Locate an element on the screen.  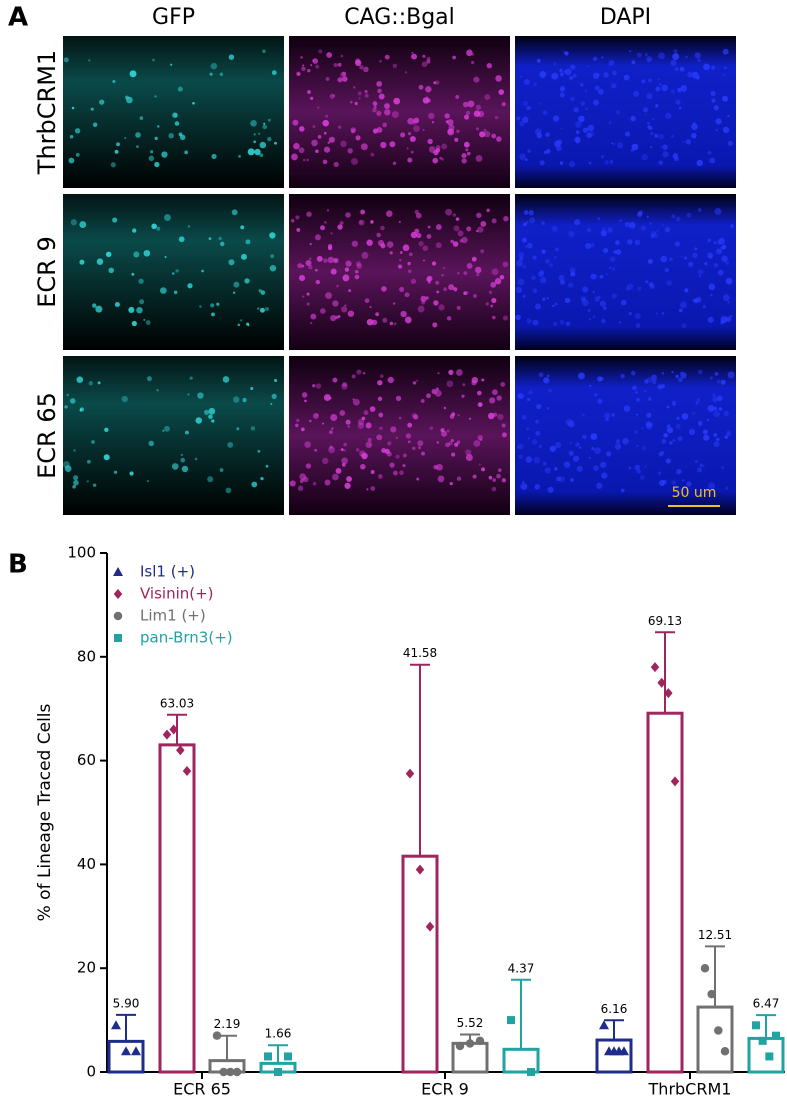
value-label: 63.03 is located at coordinates (177, 703).